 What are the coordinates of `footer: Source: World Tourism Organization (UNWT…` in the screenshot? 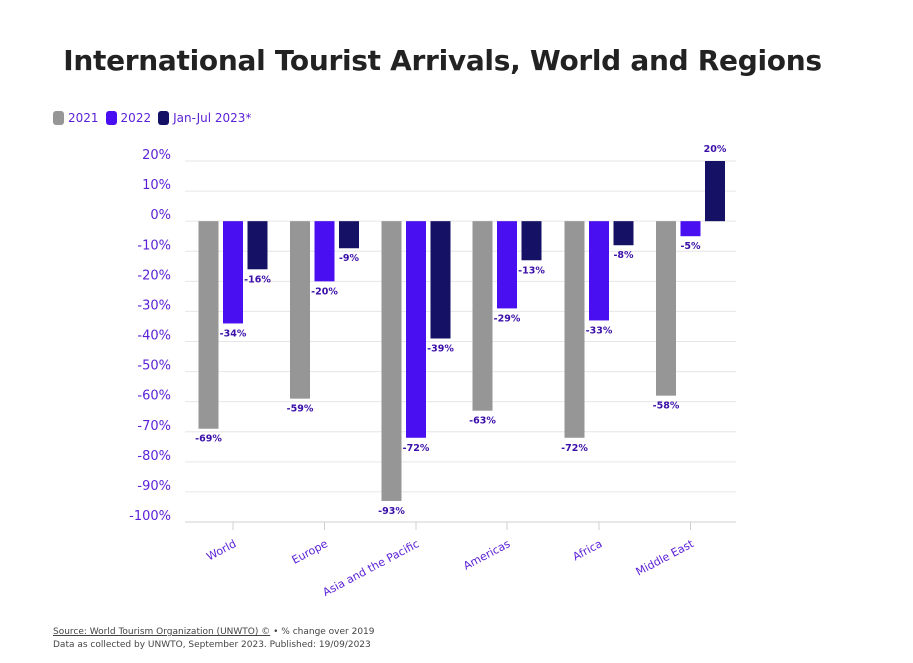 It's located at (214, 639).